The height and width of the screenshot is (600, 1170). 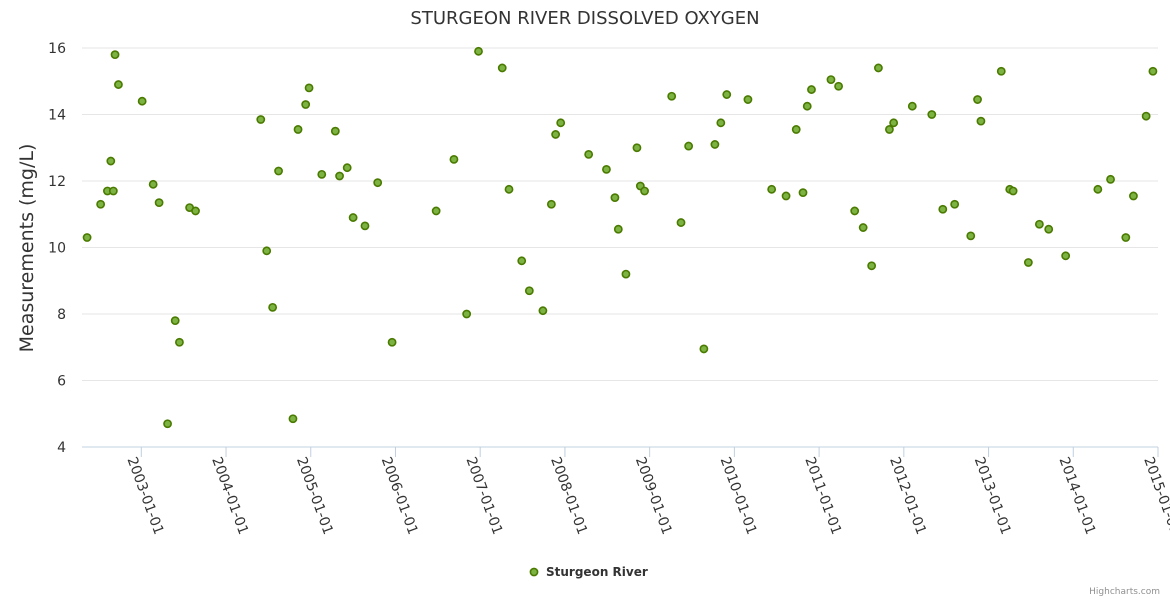 I want to click on legend-label: Sturgeon River, so click(x=597, y=572).